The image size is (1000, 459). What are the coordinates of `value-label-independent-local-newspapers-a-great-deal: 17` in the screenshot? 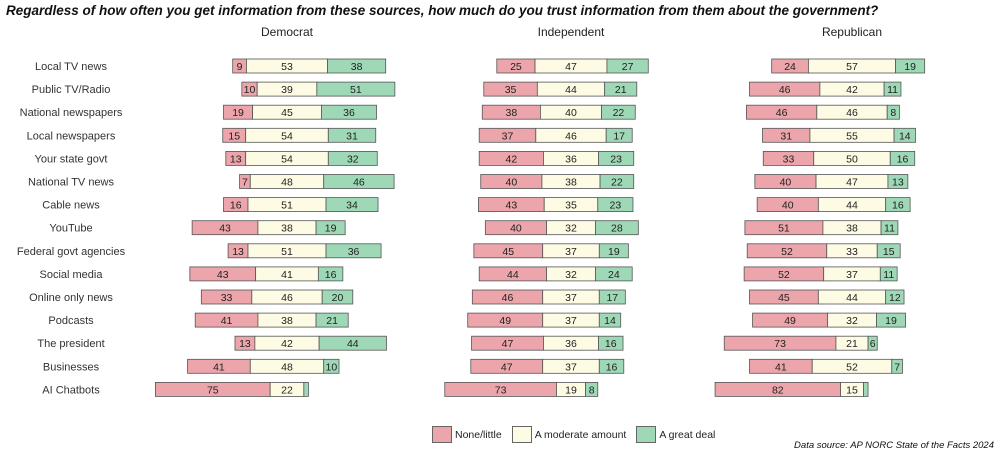 It's located at (619, 136).